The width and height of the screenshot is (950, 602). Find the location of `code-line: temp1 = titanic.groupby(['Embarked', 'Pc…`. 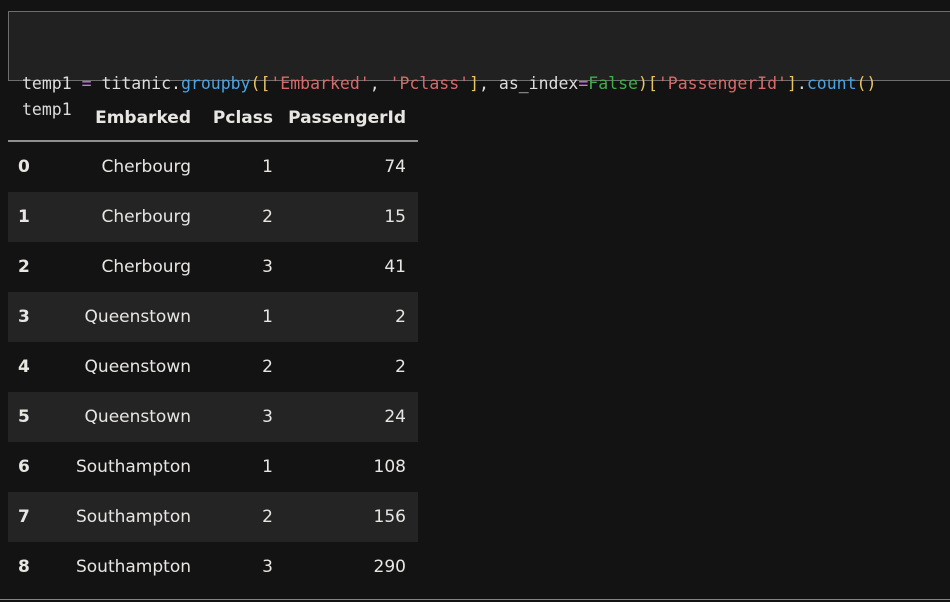

code-line: temp1 = titanic.groupby(['Embarked', 'Pc… is located at coordinates (486, 84).